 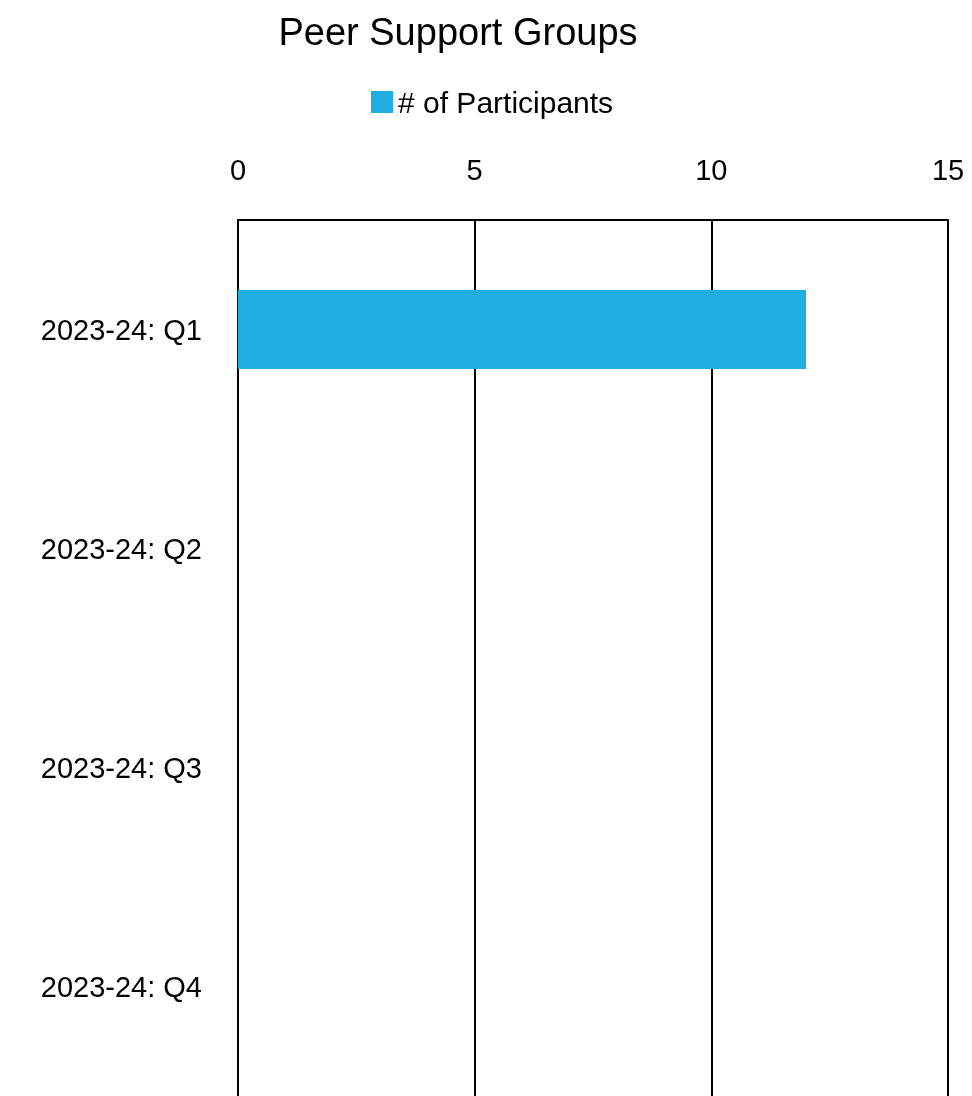 What do you see at coordinates (121, 986) in the screenshot?
I see `y-tick-label: 2023-24: Q4` at bounding box center [121, 986].